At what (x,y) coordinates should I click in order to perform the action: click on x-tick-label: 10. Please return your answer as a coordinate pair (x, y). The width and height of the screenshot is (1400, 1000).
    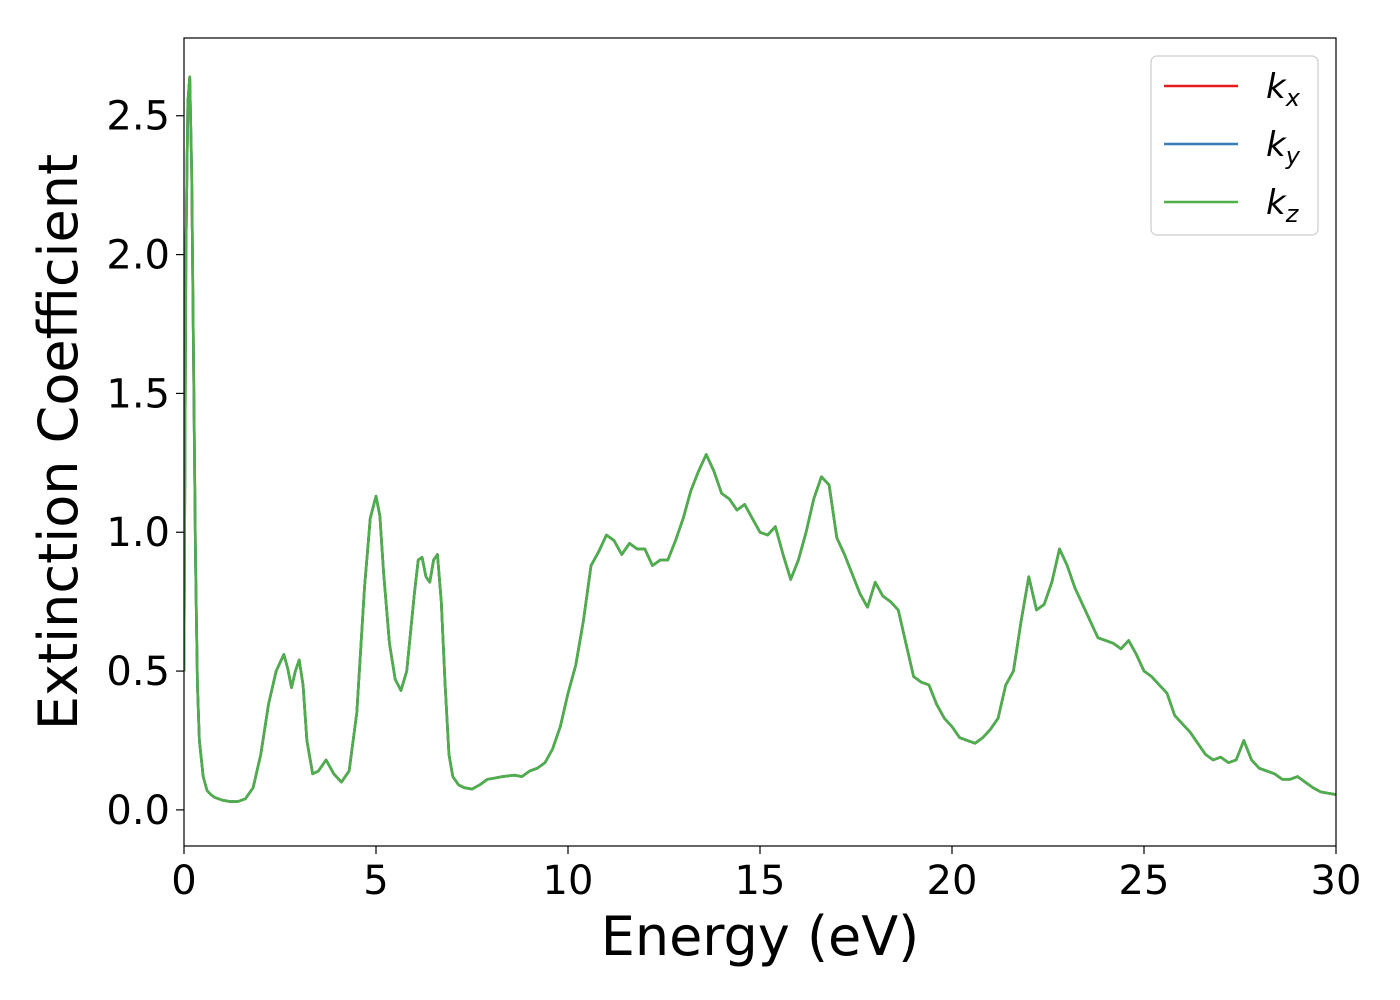
    Looking at the image, I should click on (568, 881).